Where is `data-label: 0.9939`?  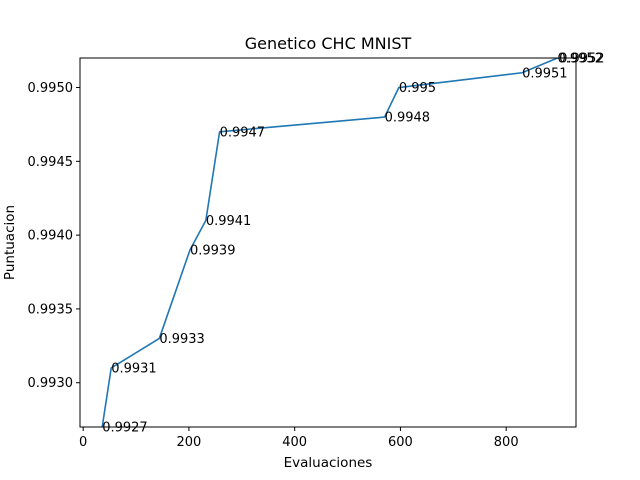
data-label: 0.9939 is located at coordinates (213, 250).